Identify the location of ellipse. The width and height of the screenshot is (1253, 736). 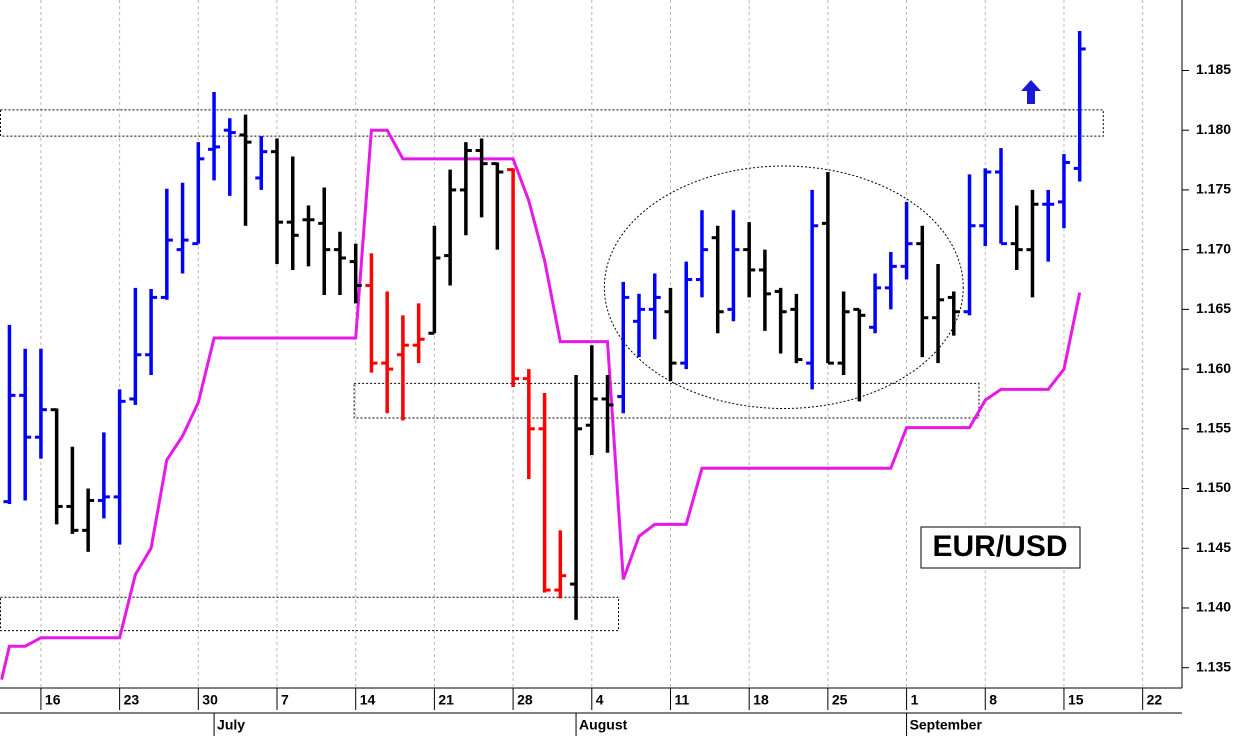
(783, 287).